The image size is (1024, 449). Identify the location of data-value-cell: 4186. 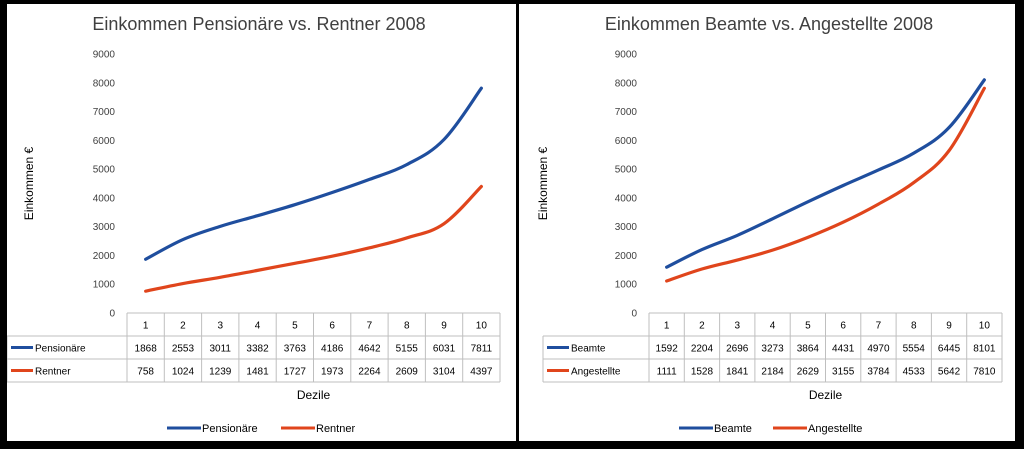
(332, 349).